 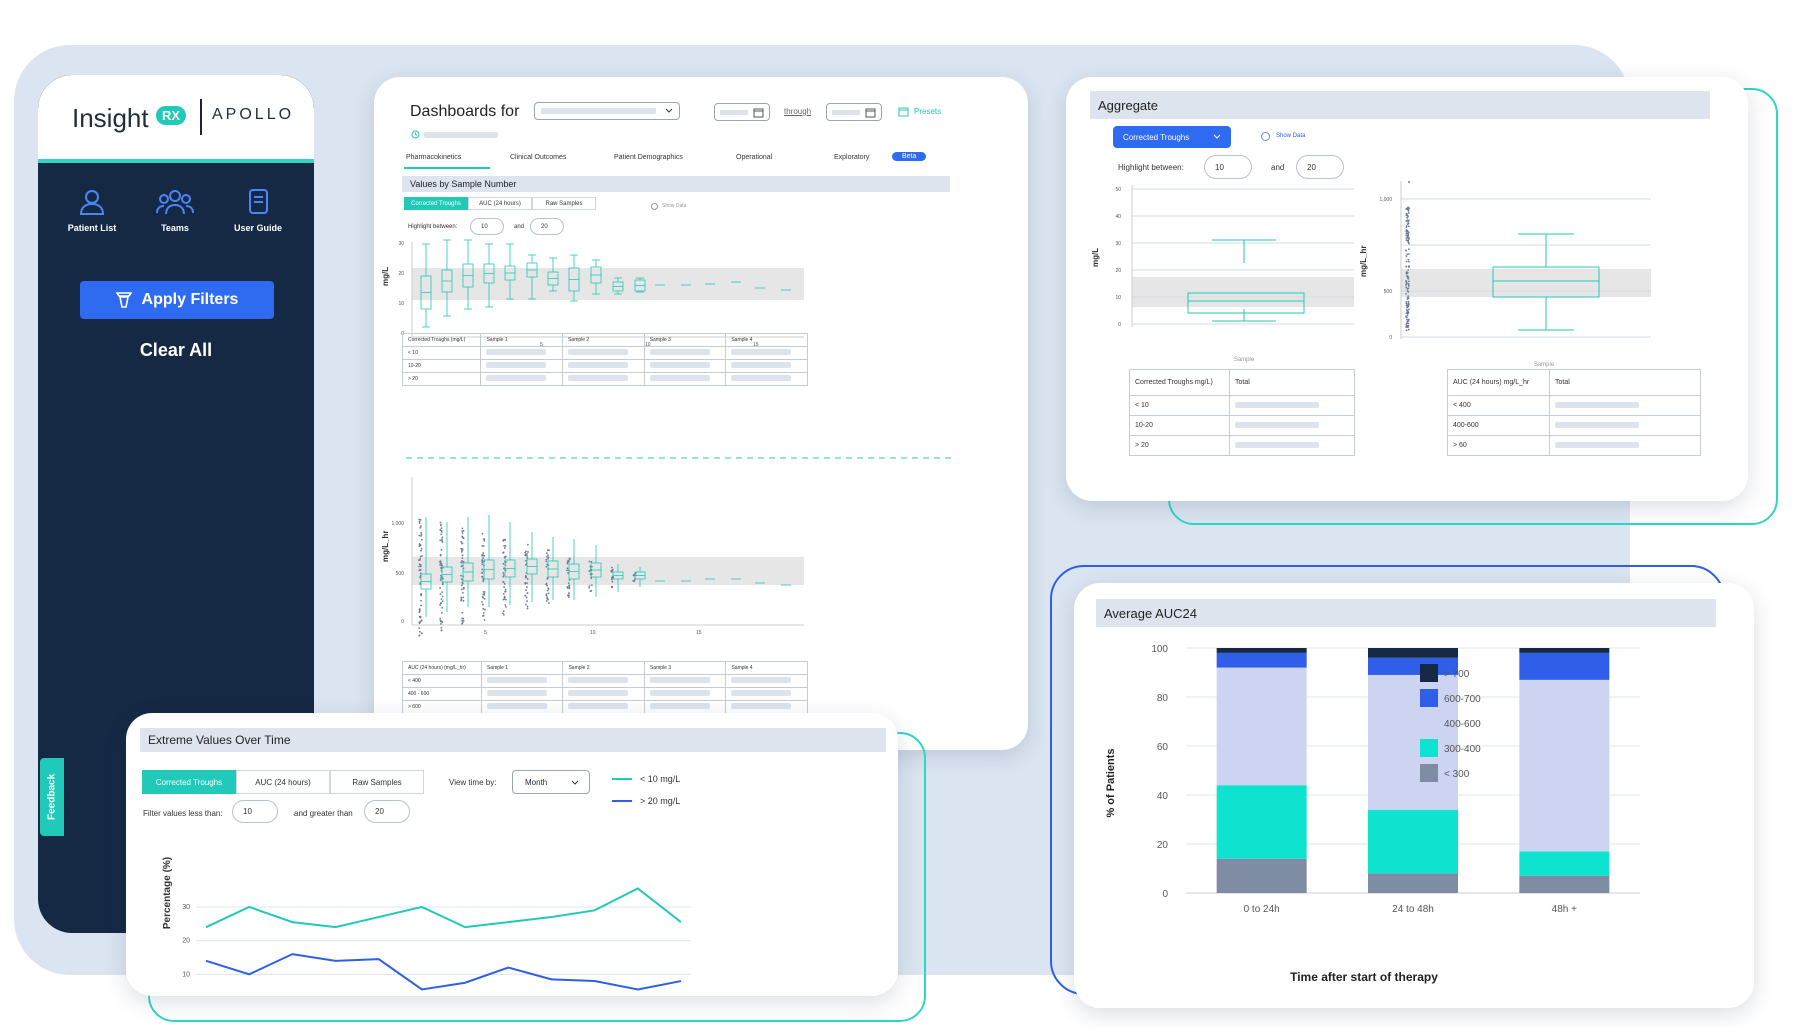 What do you see at coordinates (1217, 136) in the screenshot?
I see `chevron-down-icon` at bounding box center [1217, 136].